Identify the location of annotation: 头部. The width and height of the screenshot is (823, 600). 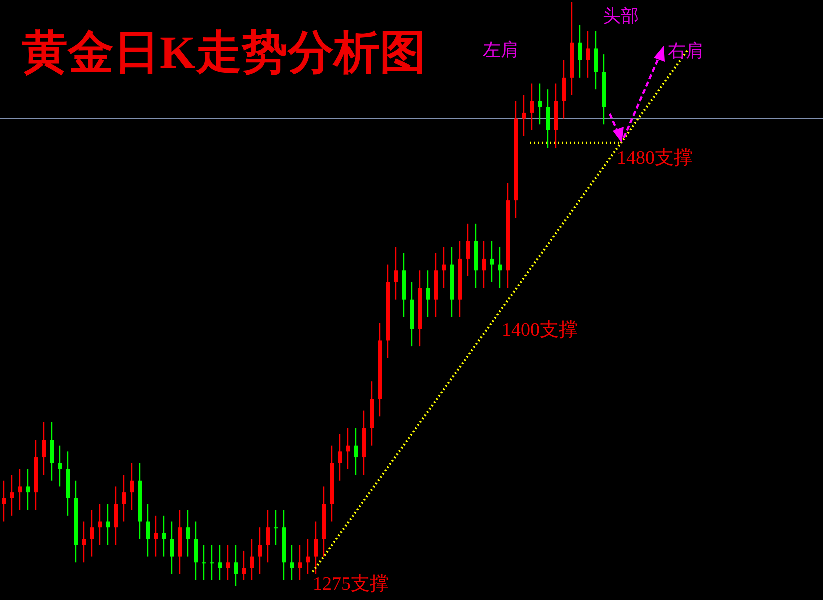
(621, 16).